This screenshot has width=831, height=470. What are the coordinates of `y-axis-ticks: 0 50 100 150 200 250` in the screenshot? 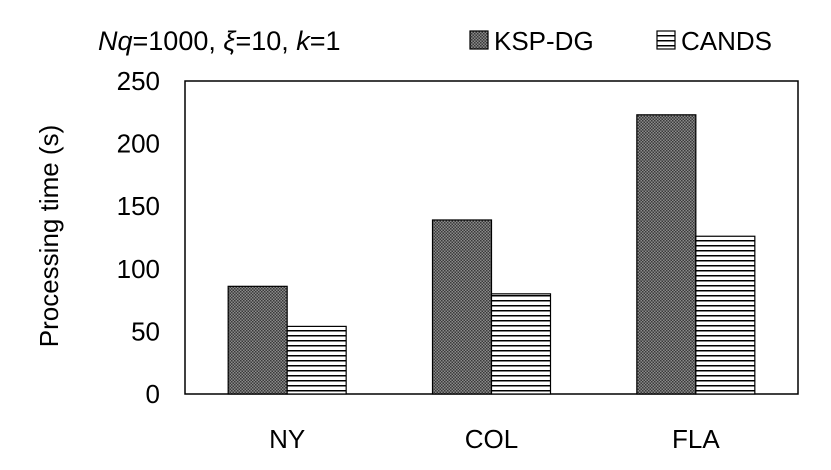 It's located at (138, 237).